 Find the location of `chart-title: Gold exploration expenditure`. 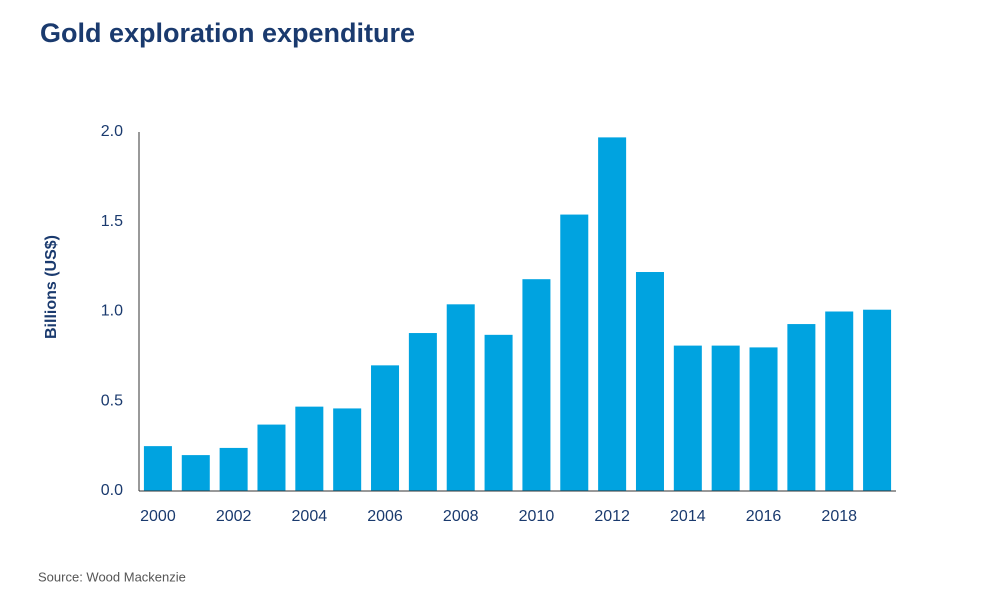

chart-title: Gold exploration expenditure is located at coordinates (227, 33).